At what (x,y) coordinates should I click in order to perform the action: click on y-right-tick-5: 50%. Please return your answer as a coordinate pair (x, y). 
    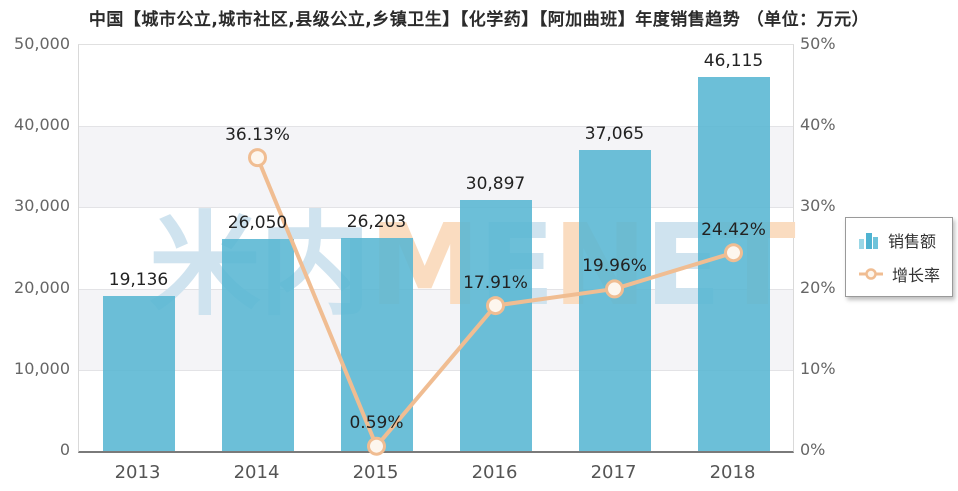
    Looking at the image, I should click on (818, 43).